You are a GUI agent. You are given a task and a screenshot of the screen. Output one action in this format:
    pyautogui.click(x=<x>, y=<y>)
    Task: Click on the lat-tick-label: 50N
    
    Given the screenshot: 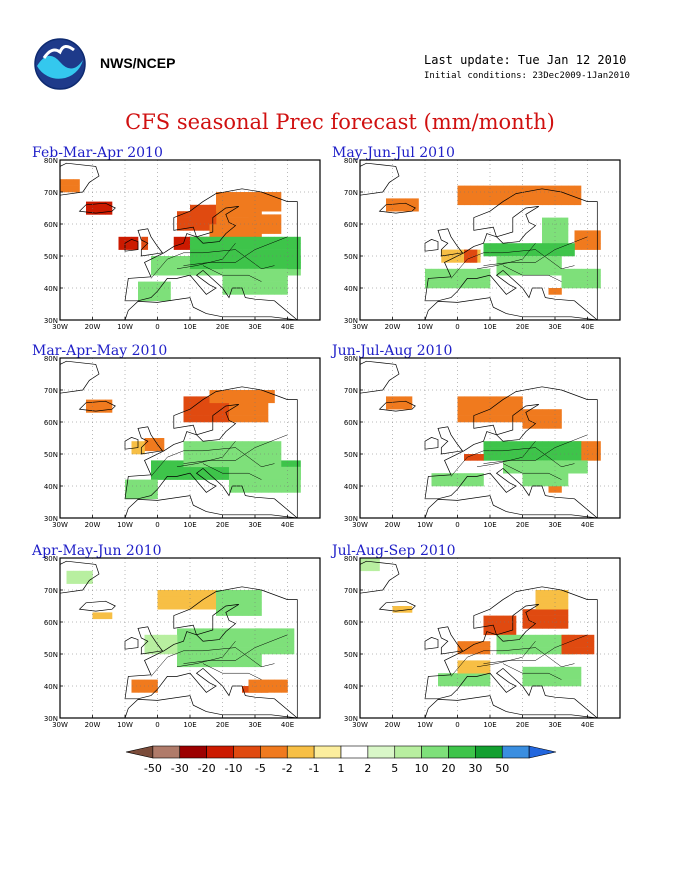 What is the action you would take?
    pyautogui.click(x=351, y=257)
    